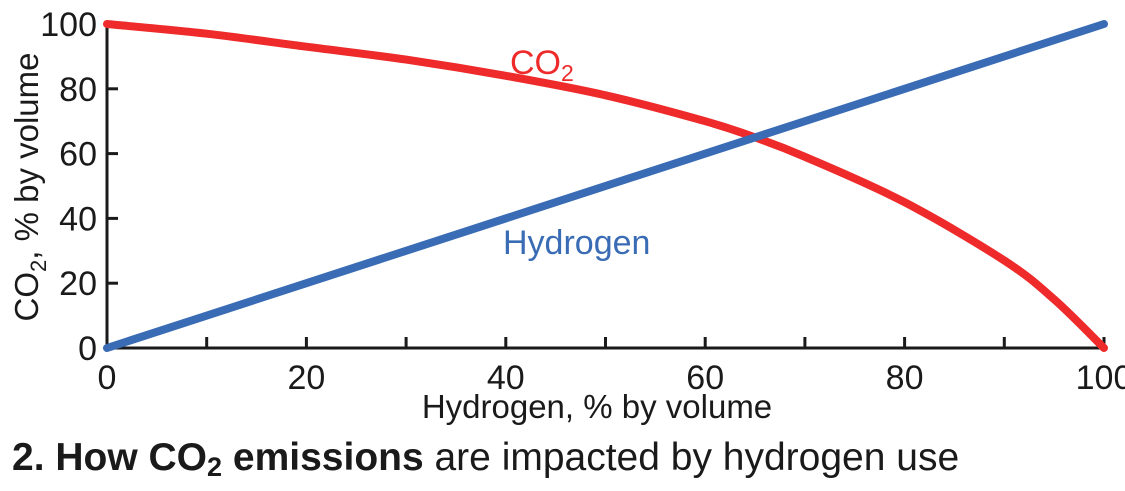 Image resolution: width=1125 pixels, height=491 pixels. I want to click on y-tick-label-40: 40, so click(78, 219).